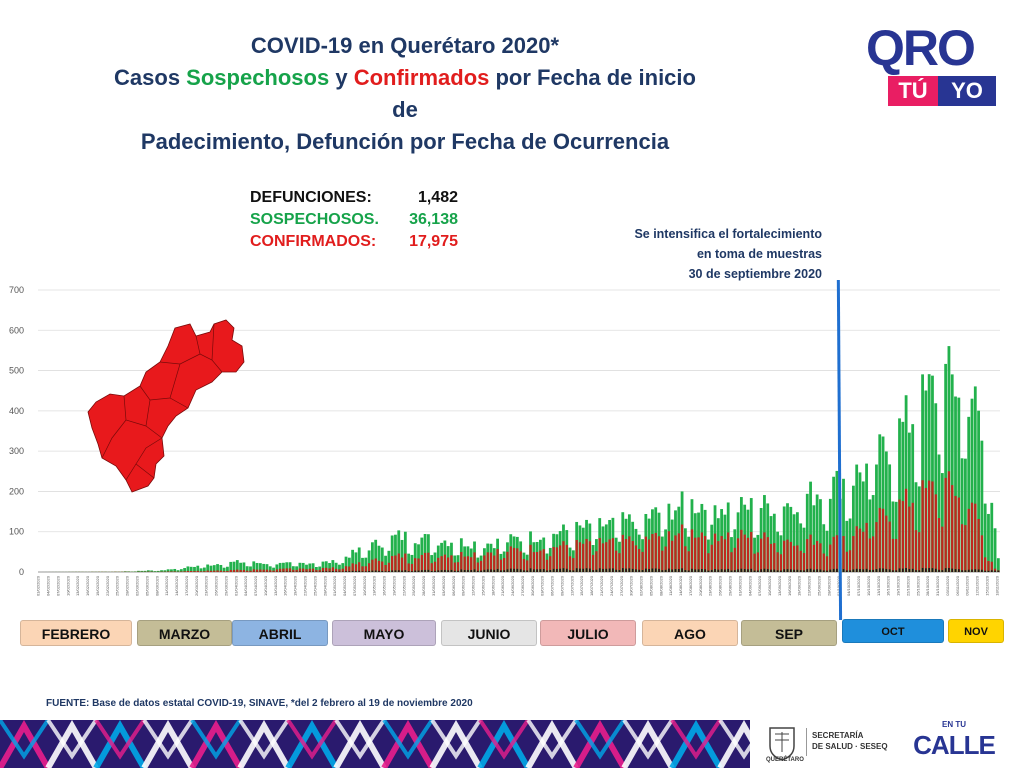 This screenshot has width=1024, height=768. I want to click on month-label: MARZO, so click(184, 633).